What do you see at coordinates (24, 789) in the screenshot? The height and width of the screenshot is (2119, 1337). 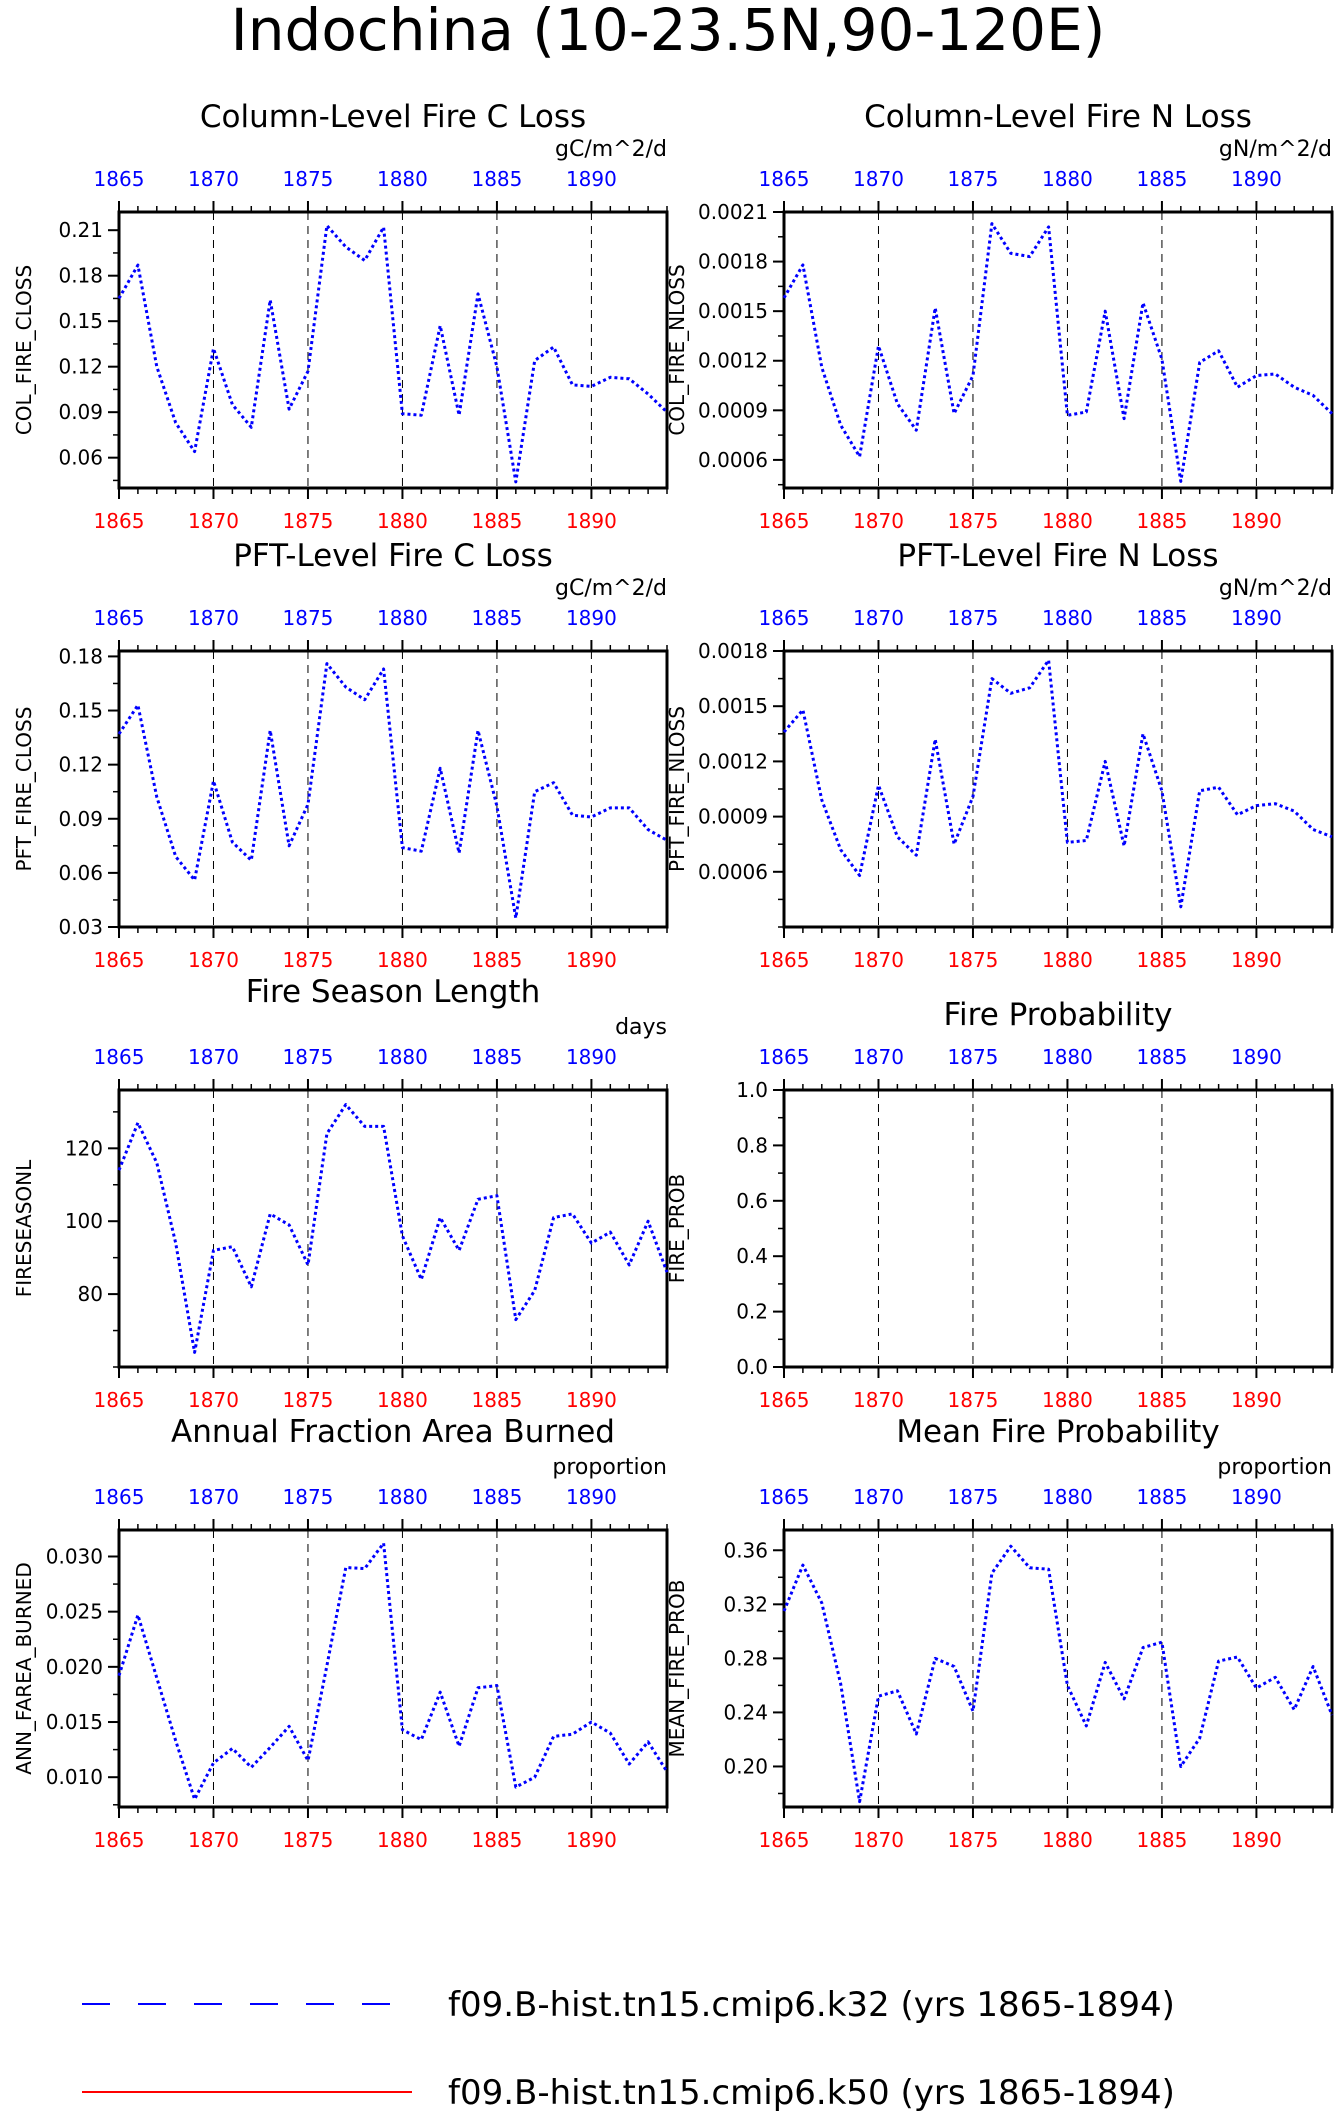 I see `y-axis-label: PFT_FIRE_CLOSS` at bounding box center [24, 789].